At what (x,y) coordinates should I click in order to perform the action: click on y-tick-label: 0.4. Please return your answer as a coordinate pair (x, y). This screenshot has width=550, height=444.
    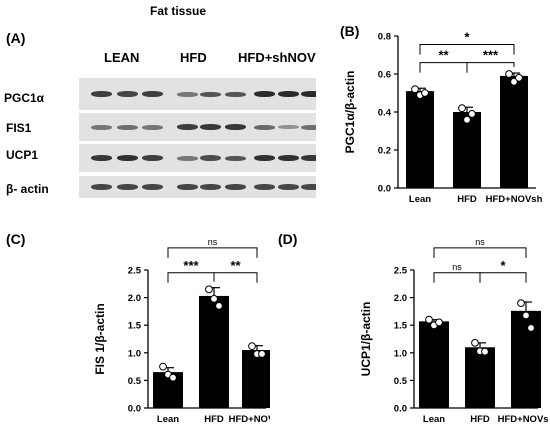
    Looking at the image, I should click on (385, 113).